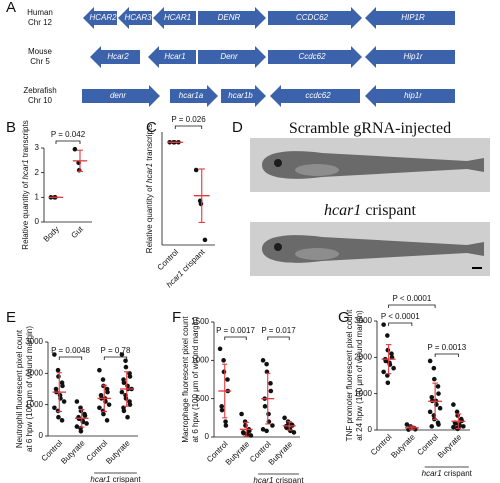  Describe the element at coordinates (349, 375) in the screenshot. I see `y-axis-label: TNF promoter fluorescent pixel count` at that location.